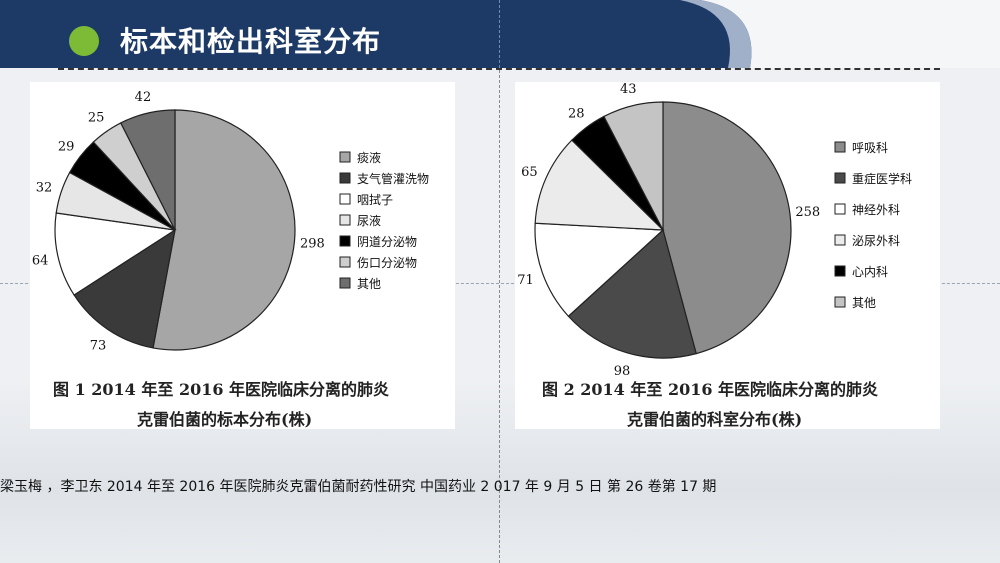 The image size is (1000, 563). What do you see at coordinates (375, 200) in the screenshot?
I see `pie0-legend-label-2: 咽拭子` at bounding box center [375, 200].